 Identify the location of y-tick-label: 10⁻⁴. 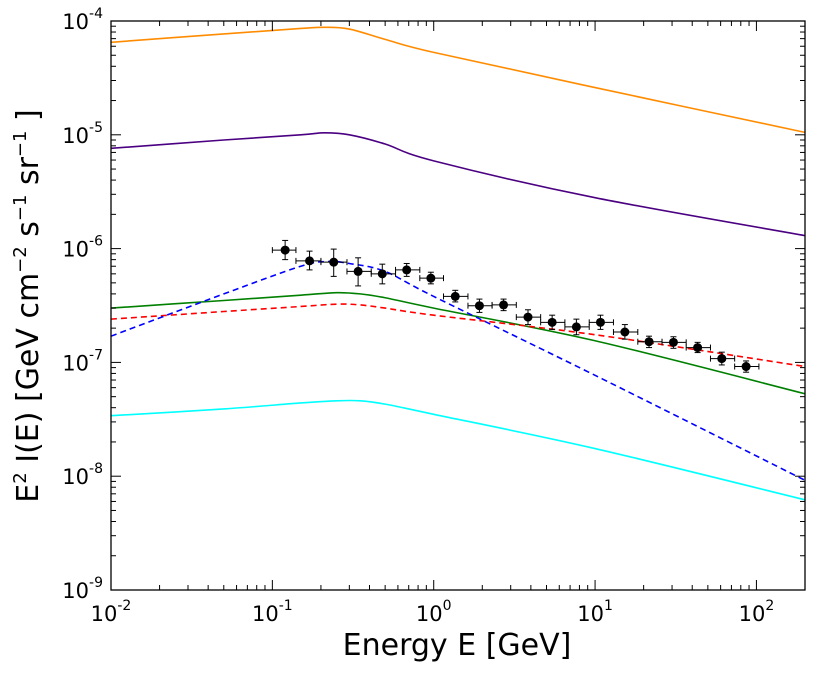
(82, 20).